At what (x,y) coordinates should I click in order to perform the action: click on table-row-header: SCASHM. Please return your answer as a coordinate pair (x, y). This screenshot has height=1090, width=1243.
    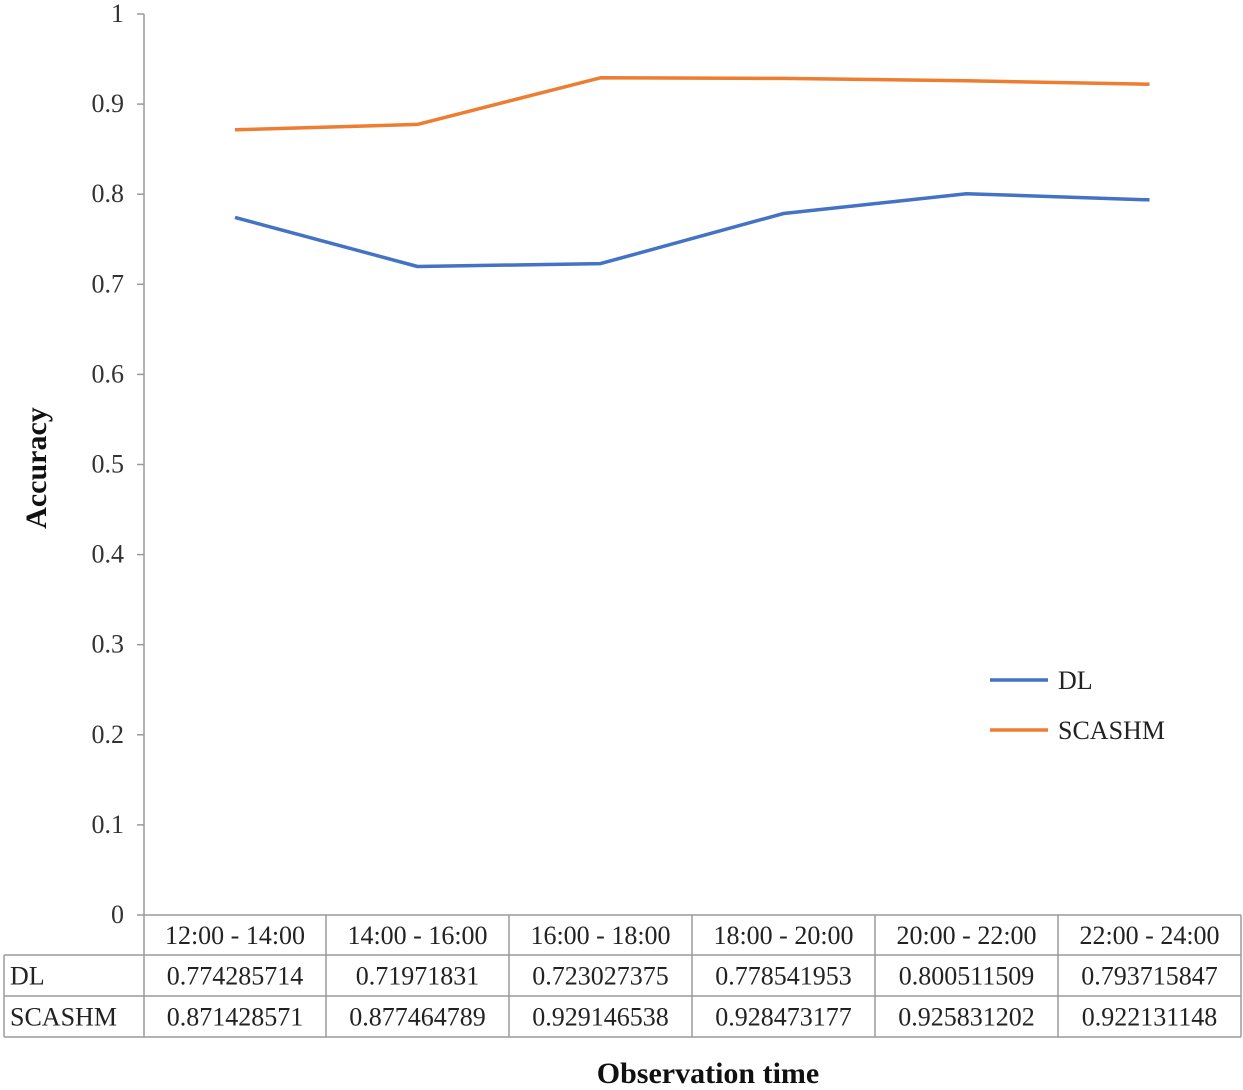
    Looking at the image, I should click on (63, 1017).